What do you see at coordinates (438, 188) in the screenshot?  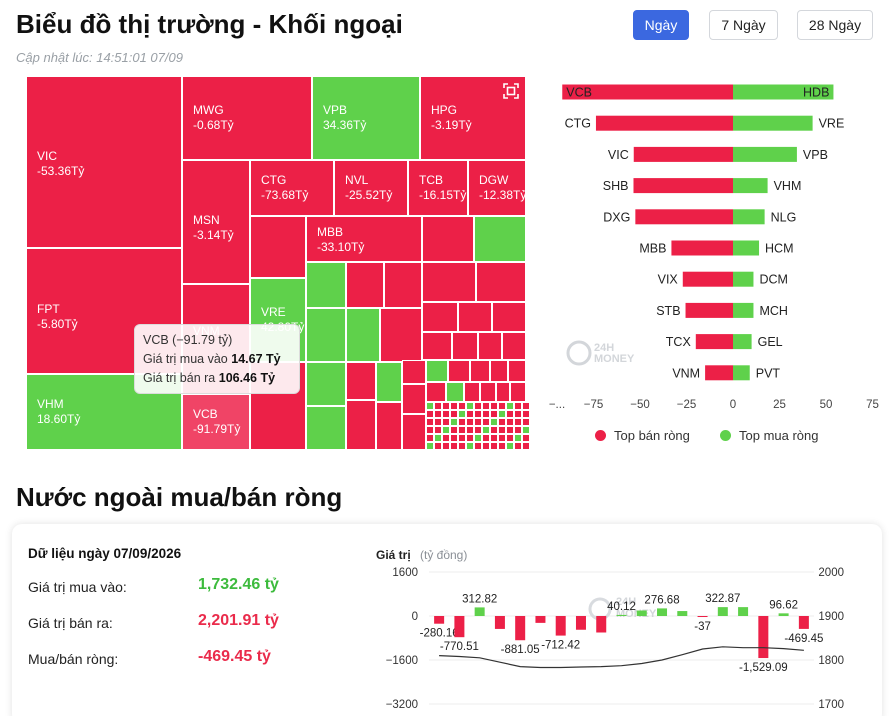 I see `treemap-cell-tcb: TCB -16.15Tỷ` at bounding box center [438, 188].